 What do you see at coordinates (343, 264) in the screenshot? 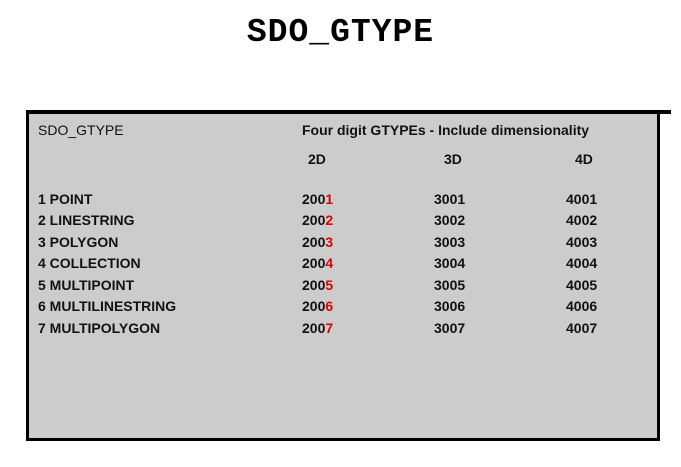
I see `table-row: 4 COLLECTION 2004 3004 4004` at bounding box center [343, 264].